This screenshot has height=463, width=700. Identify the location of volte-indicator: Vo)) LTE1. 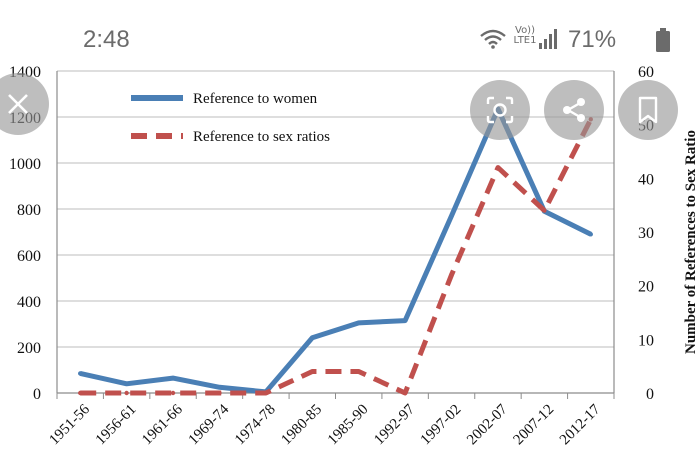
(525, 36).